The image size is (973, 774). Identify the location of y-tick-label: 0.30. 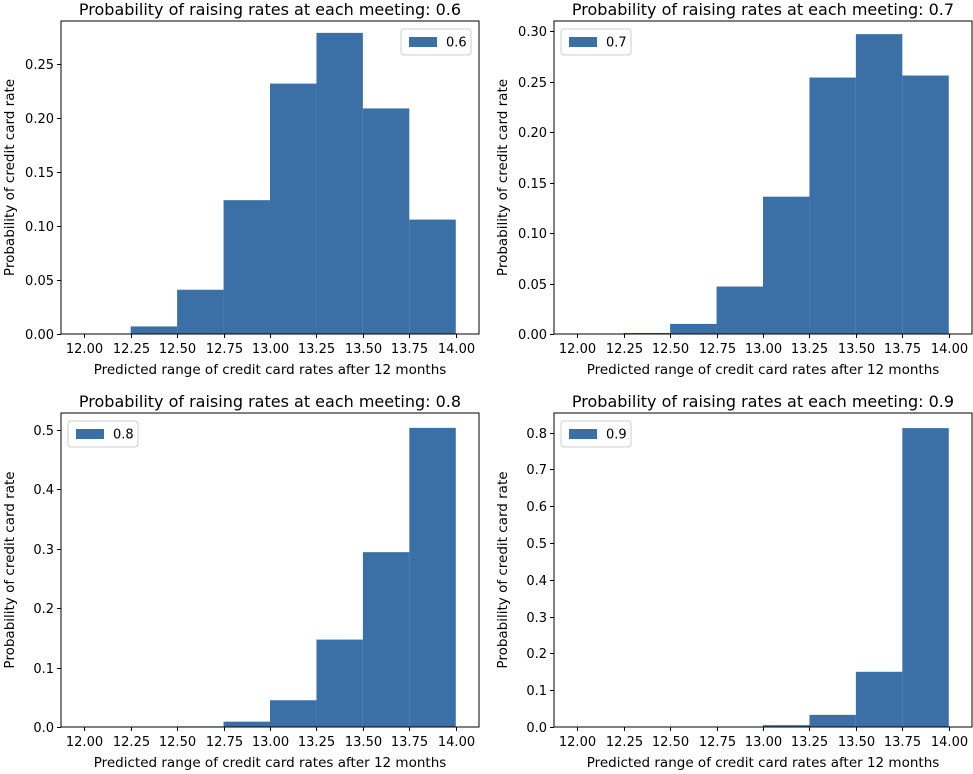
(532, 32).